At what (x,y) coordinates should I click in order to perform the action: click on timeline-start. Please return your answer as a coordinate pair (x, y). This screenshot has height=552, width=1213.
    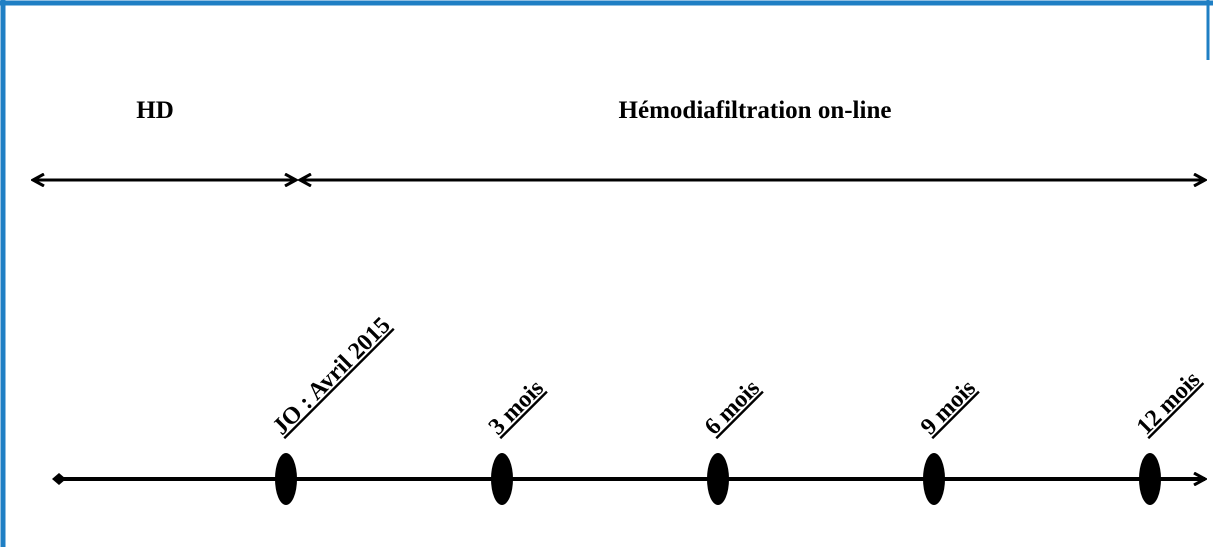
    Looking at the image, I should click on (59, 479).